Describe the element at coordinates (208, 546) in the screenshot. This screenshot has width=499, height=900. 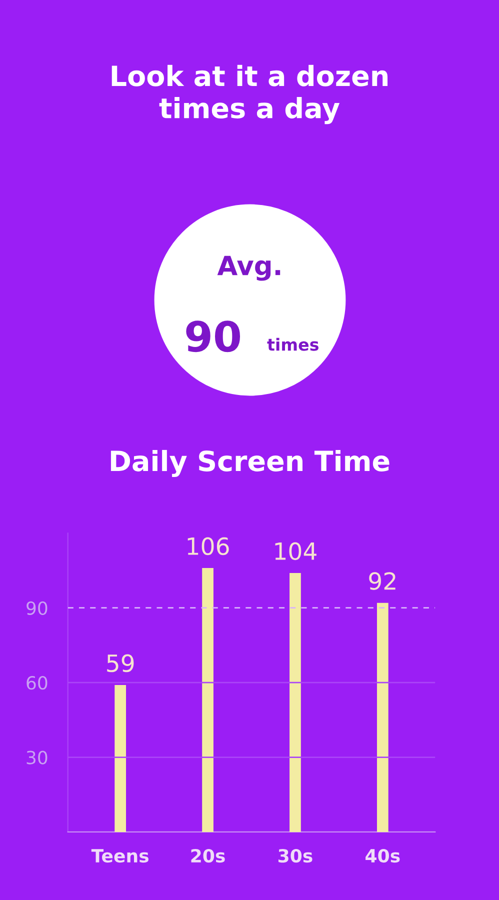
I see `data-label: 106` at that location.